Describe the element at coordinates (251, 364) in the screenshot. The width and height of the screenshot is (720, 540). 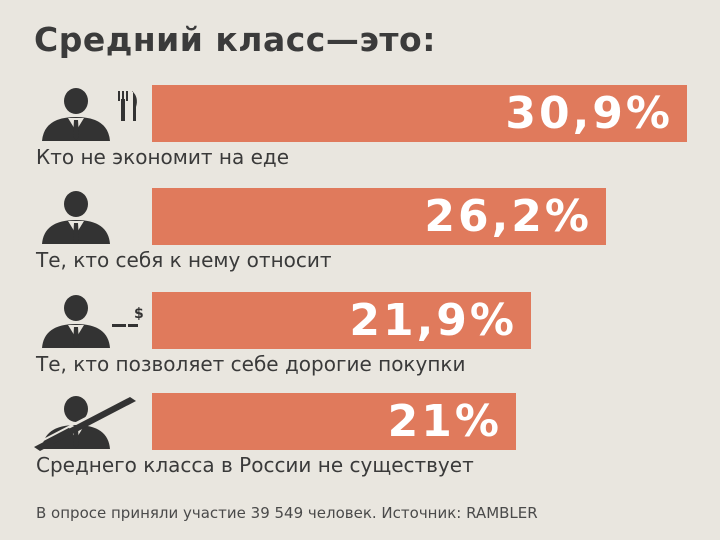
I see `category-label: Те, кто позволяет себе дорогие покупки` at that location.